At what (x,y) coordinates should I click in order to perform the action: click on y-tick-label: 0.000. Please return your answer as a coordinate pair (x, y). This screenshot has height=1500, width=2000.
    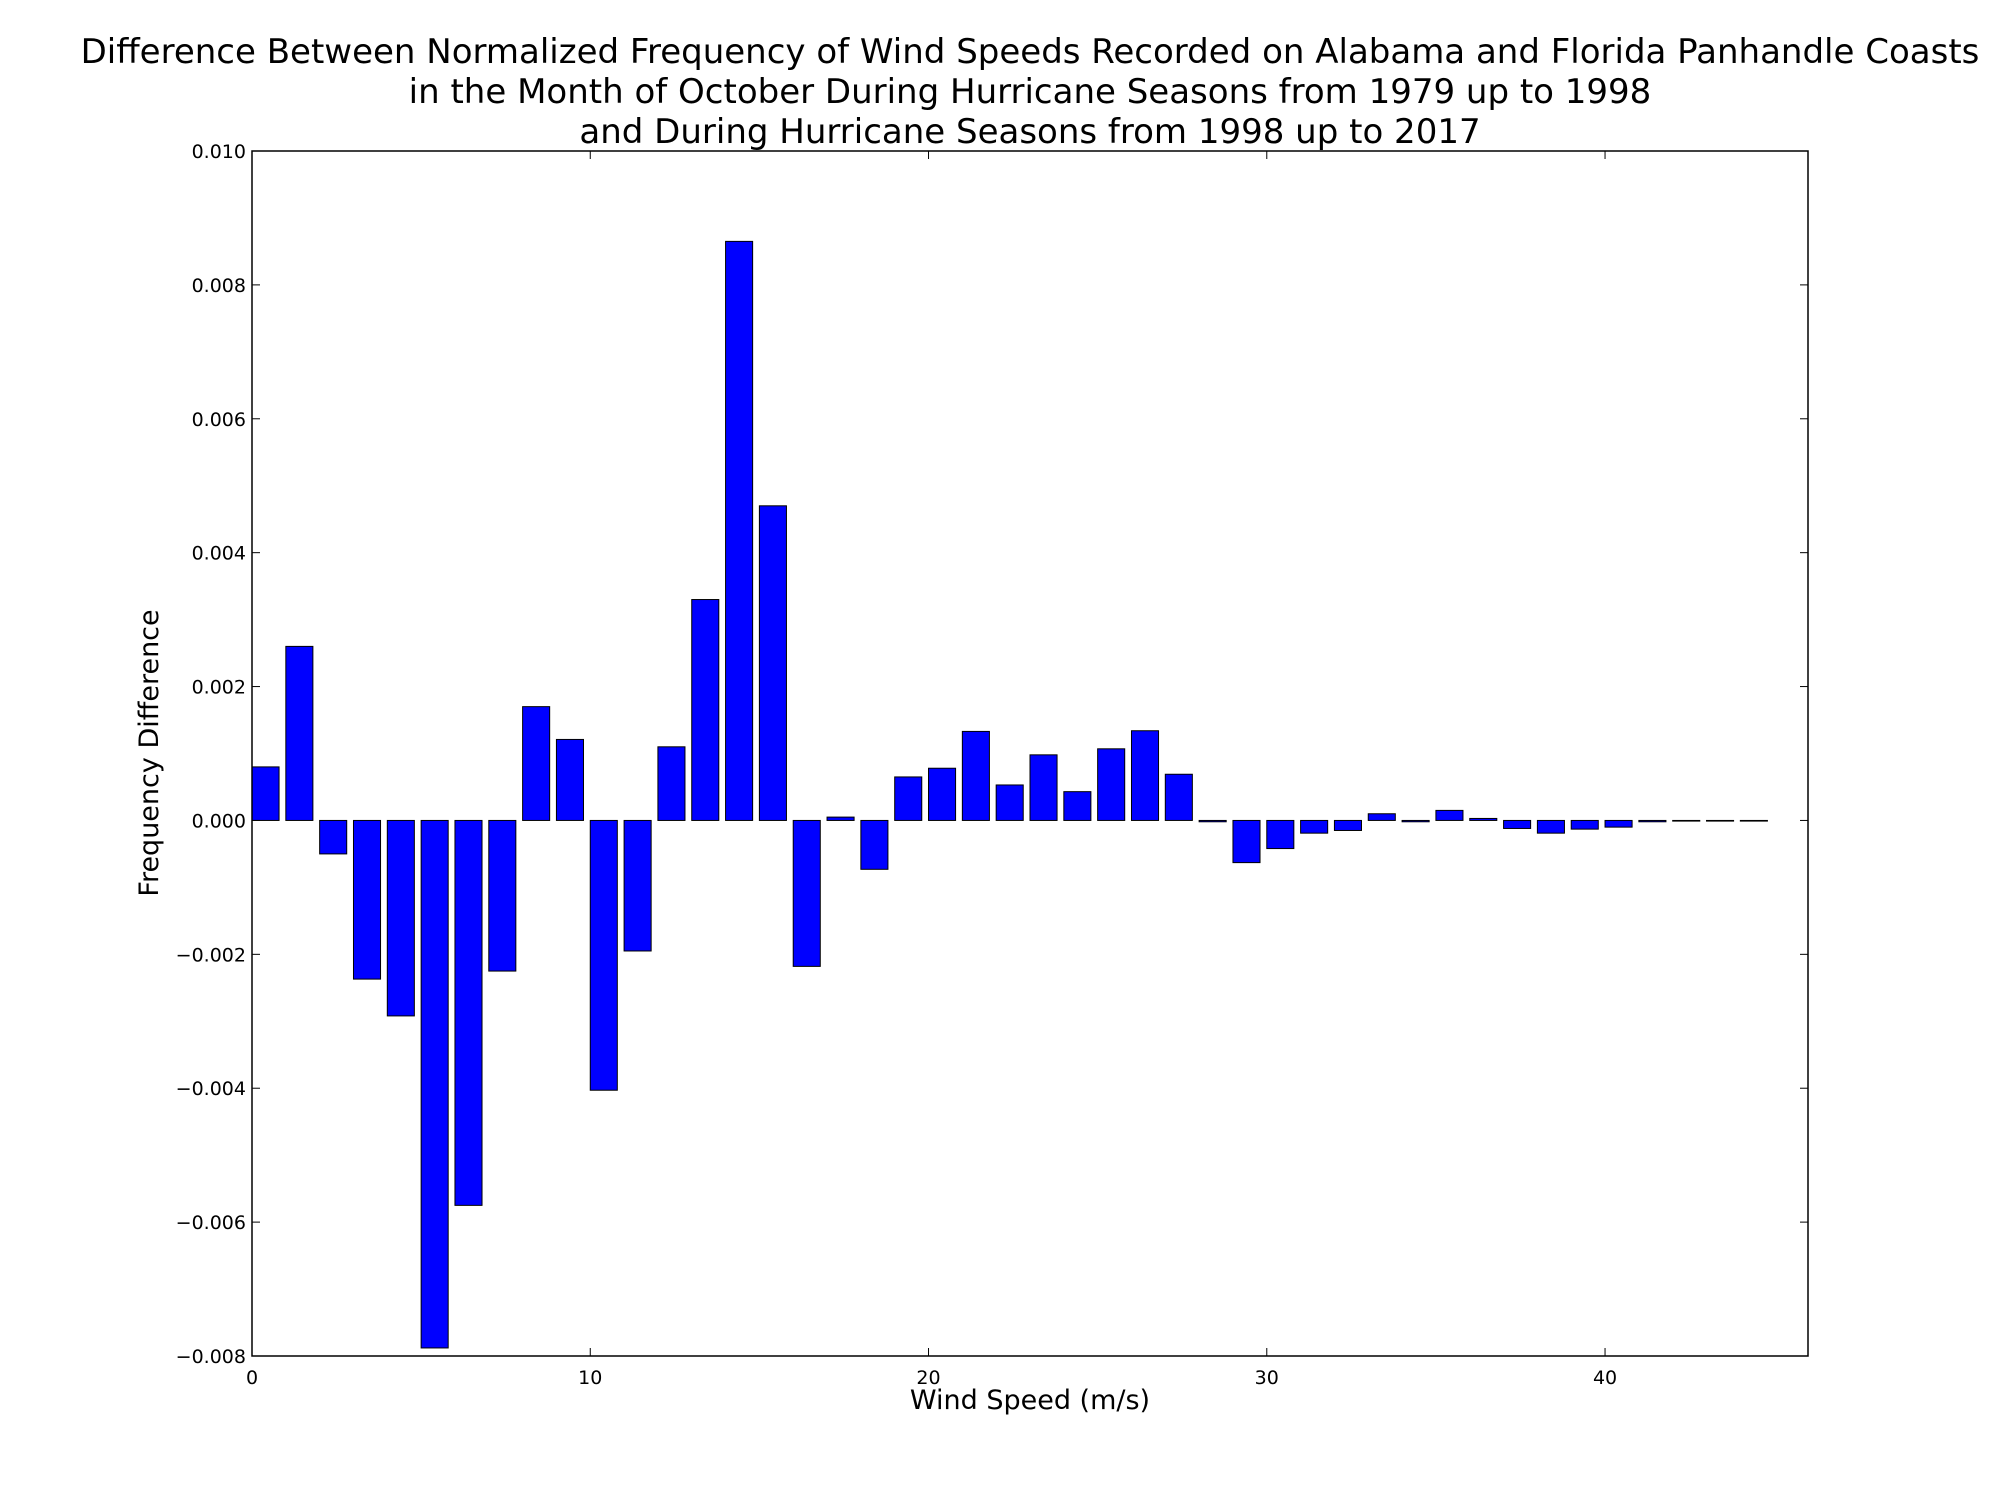
    Looking at the image, I should click on (219, 821).